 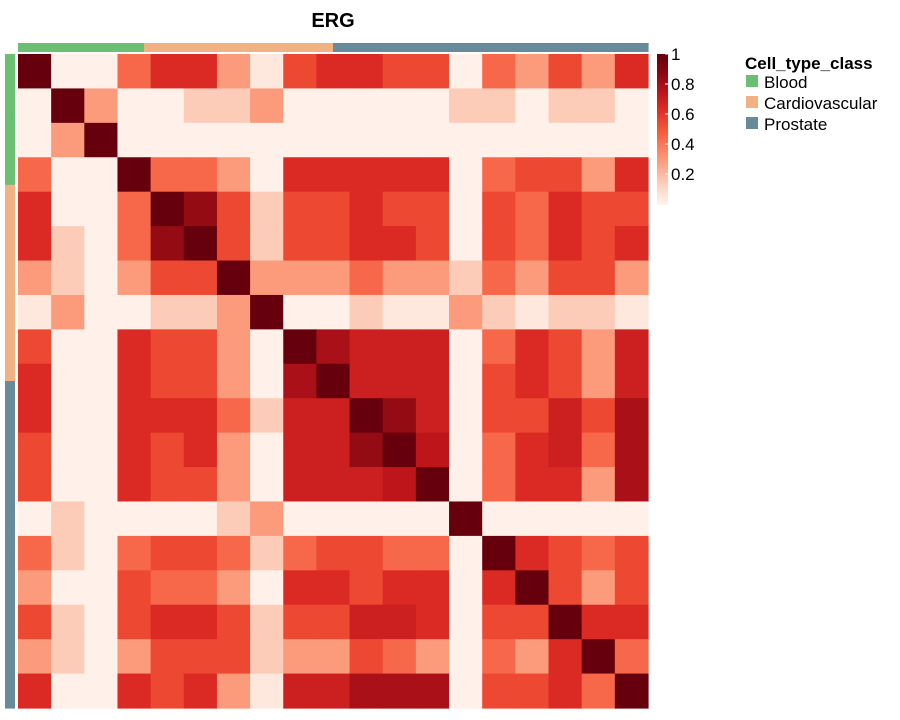 What do you see at coordinates (809, 63) in the screenshot?
I see `legend-title: Cell_type_class` at bounding box center [809, 63].